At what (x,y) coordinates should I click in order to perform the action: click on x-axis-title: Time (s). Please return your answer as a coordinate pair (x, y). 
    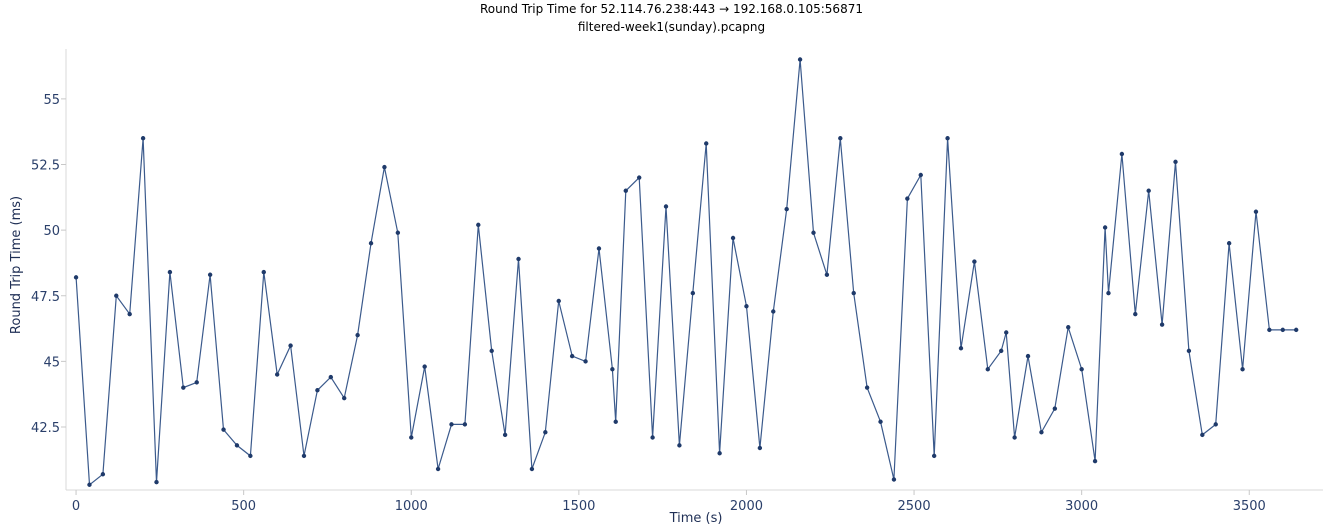
    Looking at the image, I should click on (696, 518).